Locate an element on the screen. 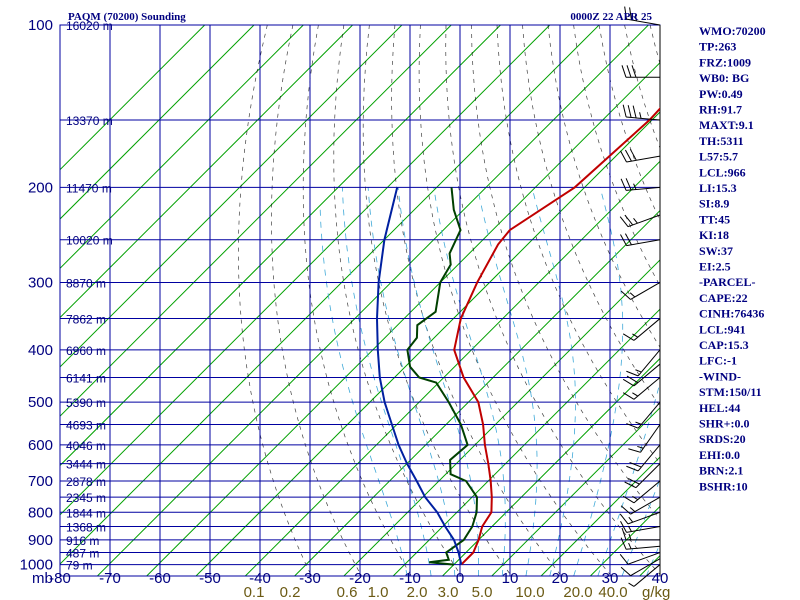 Image resolution: width=800 pixels, height=600 pixels. stability-index: KI:18 is located at coordinates (714, 235).